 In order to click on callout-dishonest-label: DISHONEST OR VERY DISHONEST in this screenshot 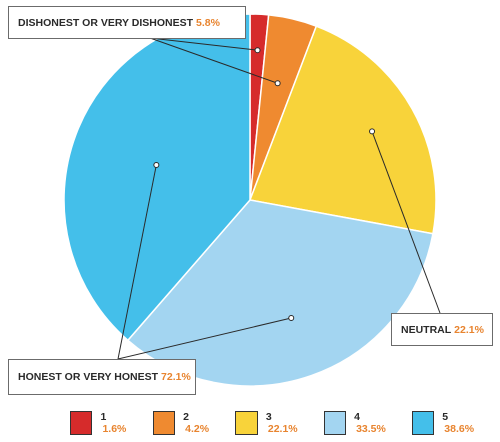, I will do `click(106, 22)`.